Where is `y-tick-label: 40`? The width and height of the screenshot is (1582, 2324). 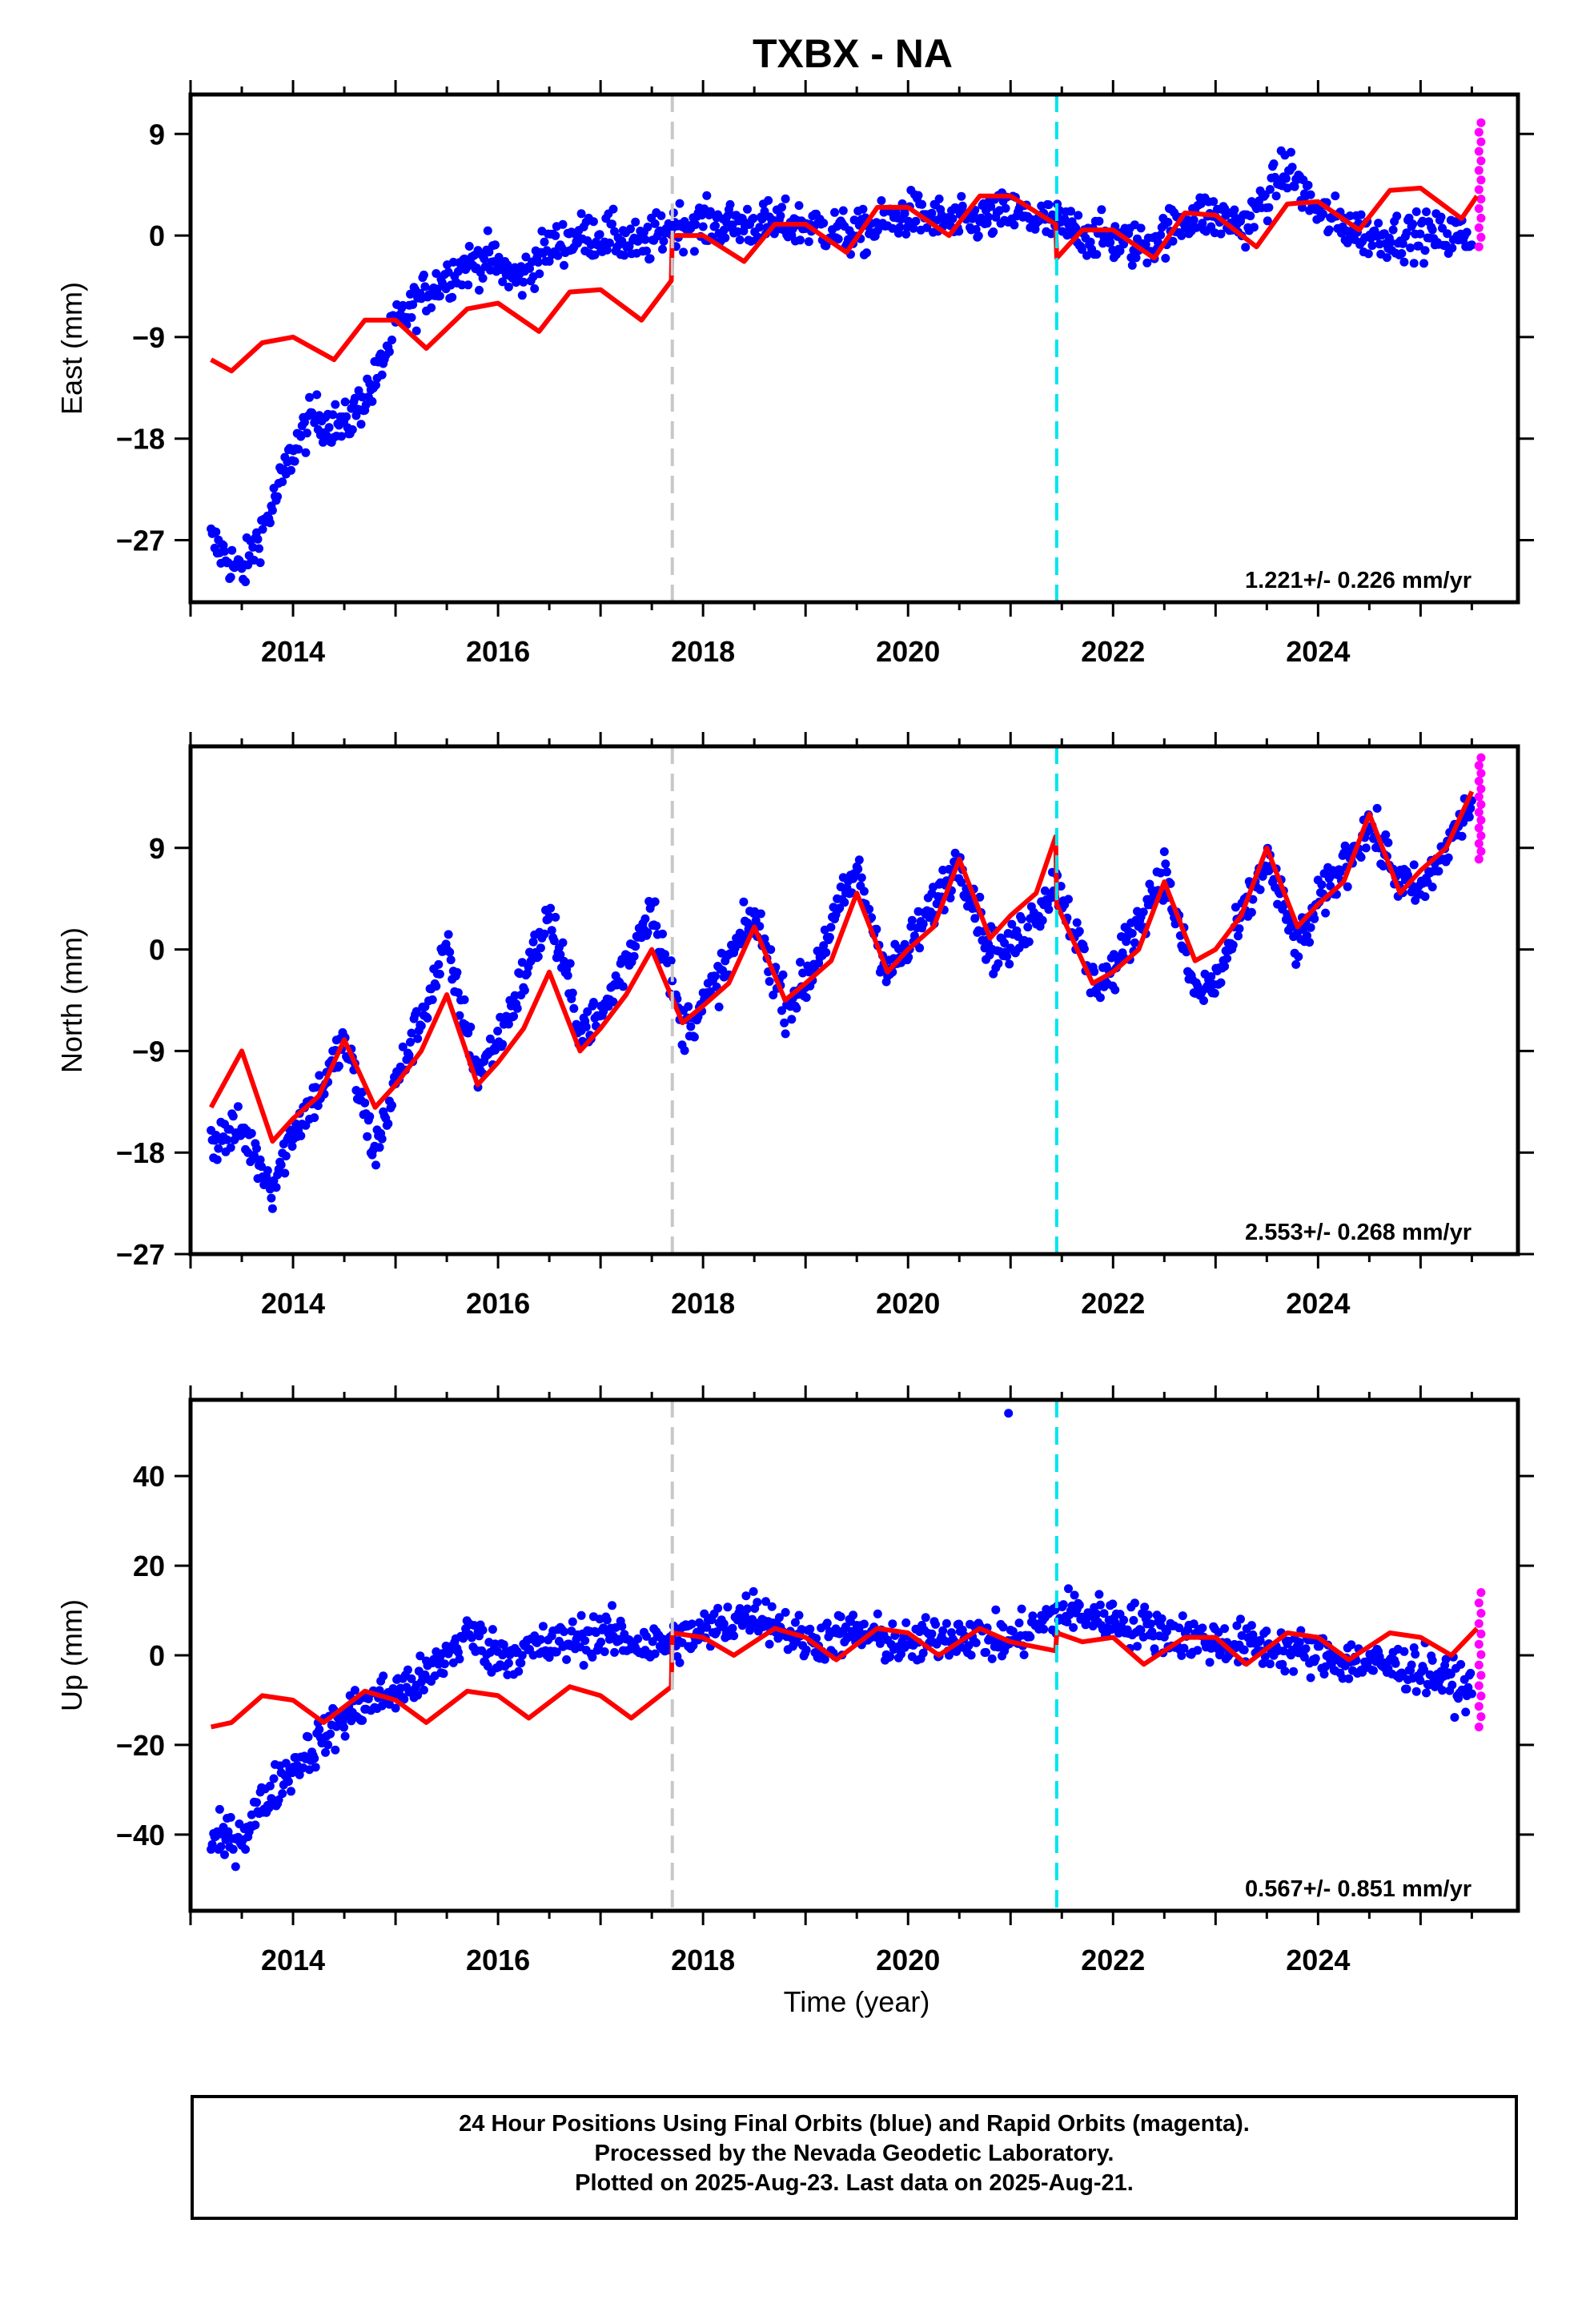
y-tick-label: 40 is located at coordinates (149, 1476).